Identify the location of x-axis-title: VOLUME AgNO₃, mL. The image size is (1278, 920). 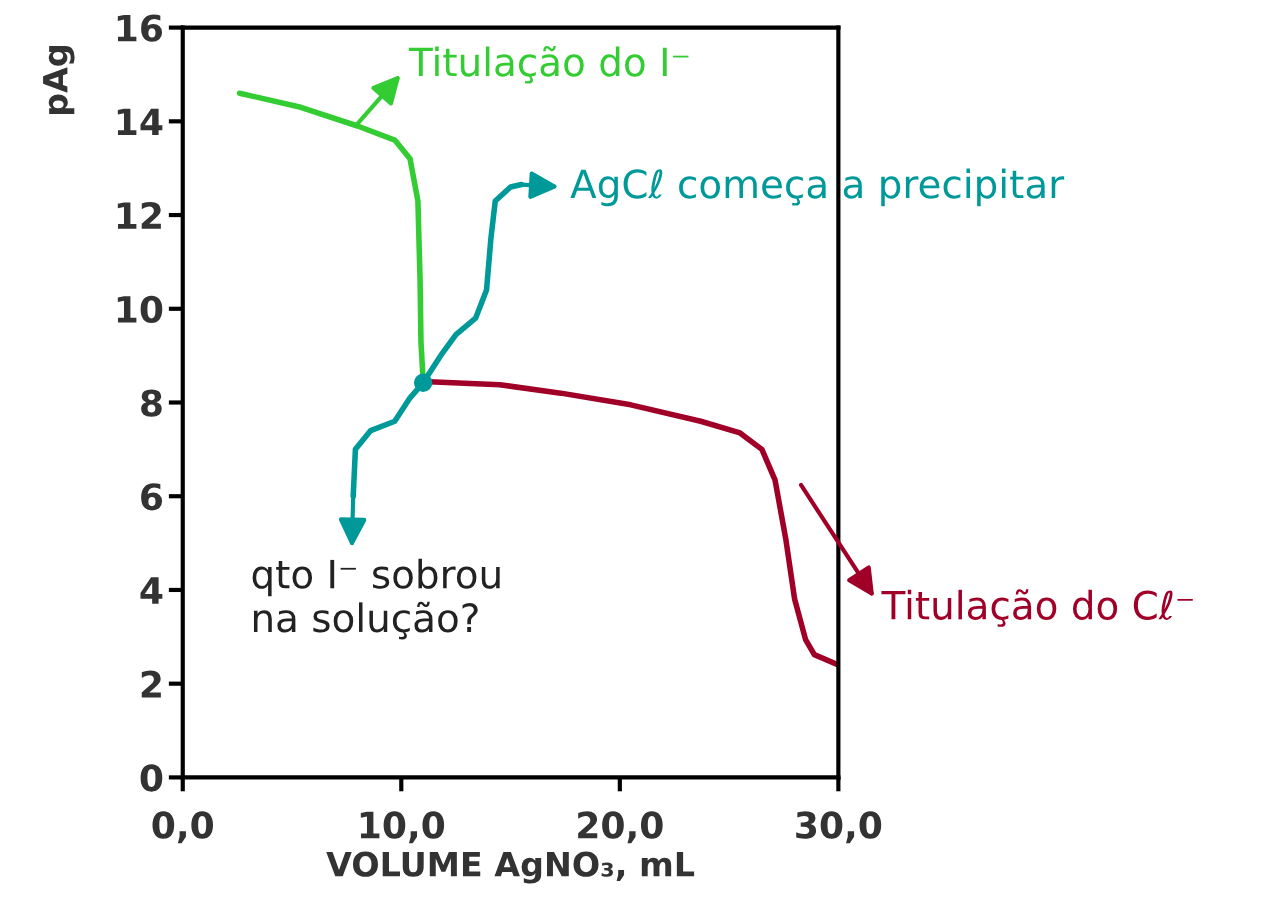
(510, 867).